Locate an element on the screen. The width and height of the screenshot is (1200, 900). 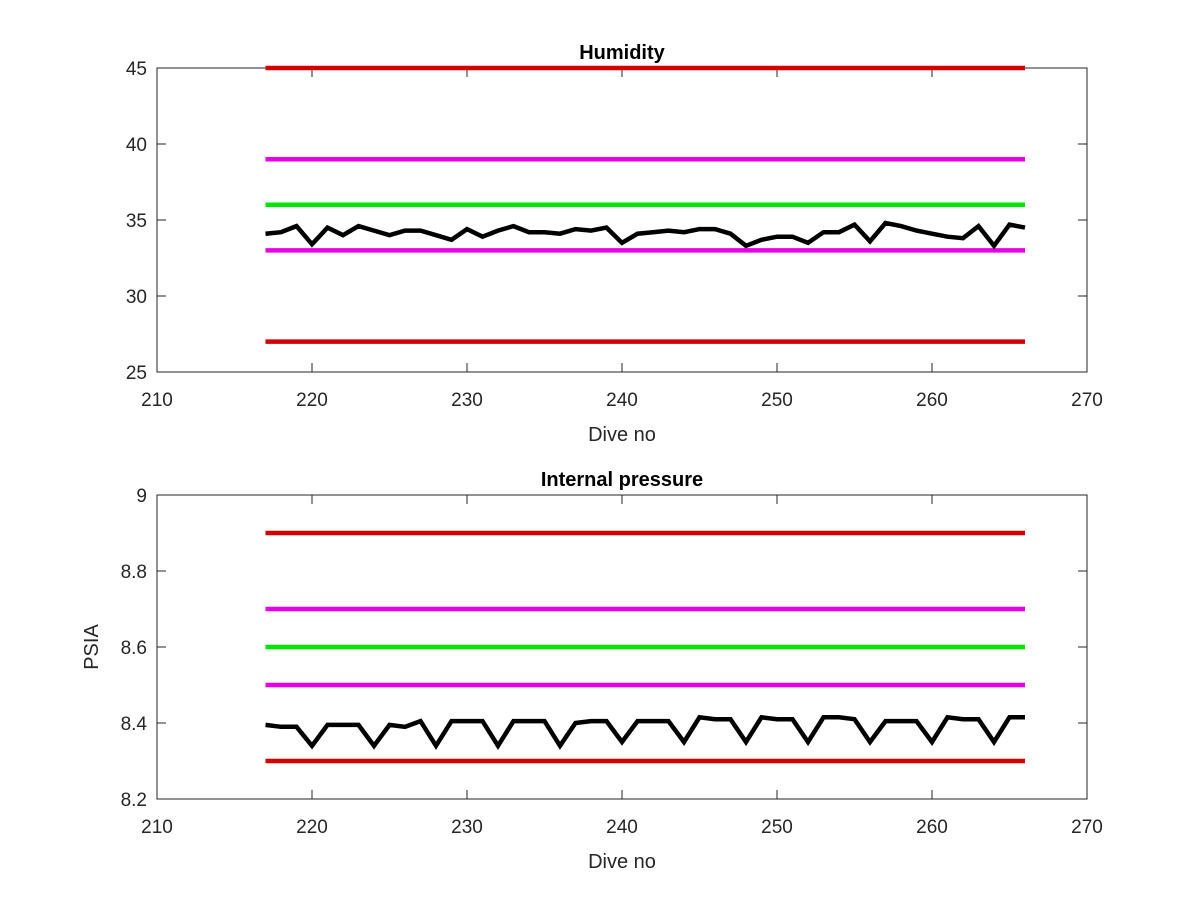
y-tick-label: 35 is located at coordinates (136, 221).